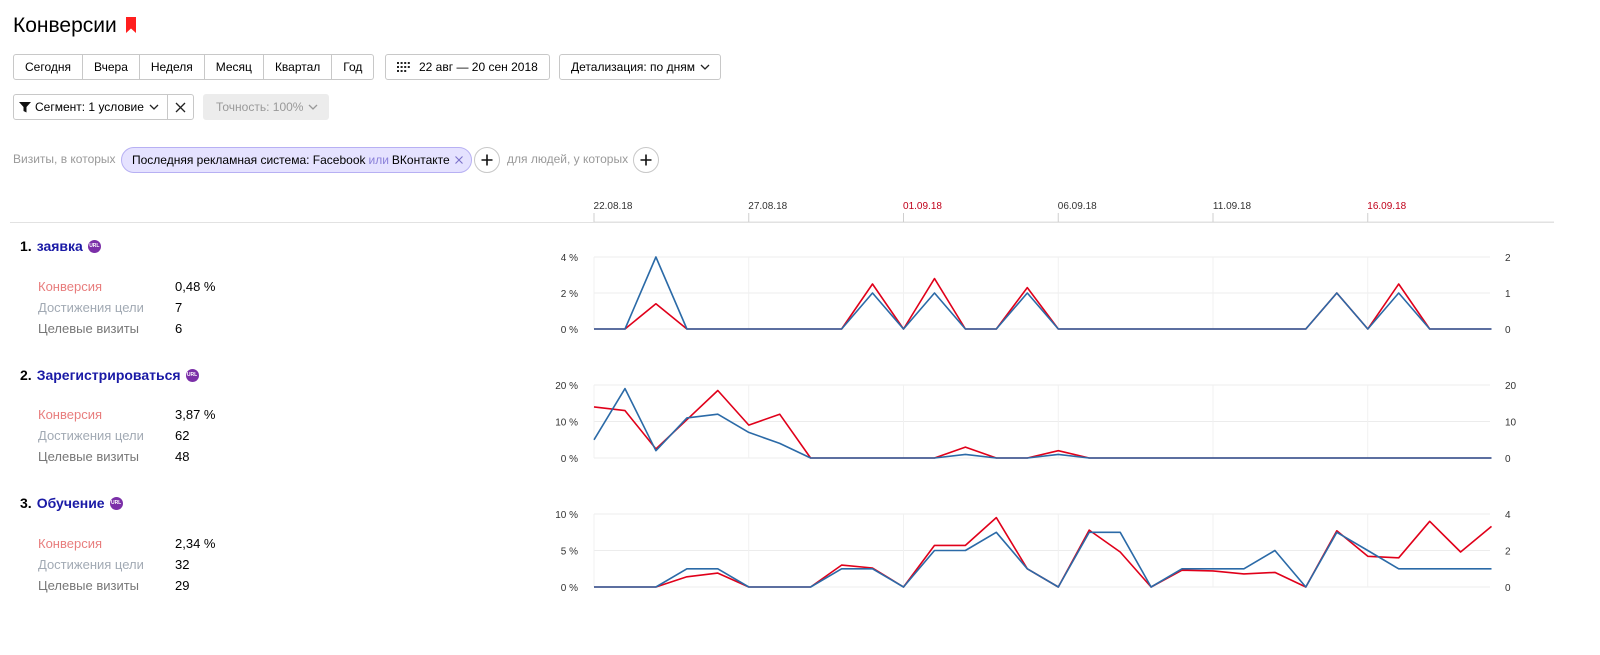 The width and height of the screenshot is (1600, 655). What do you see at coordinates (568, 159) in the screenshot?
I see `people-label: для людей, у которых` at bounding box center [568, 159].